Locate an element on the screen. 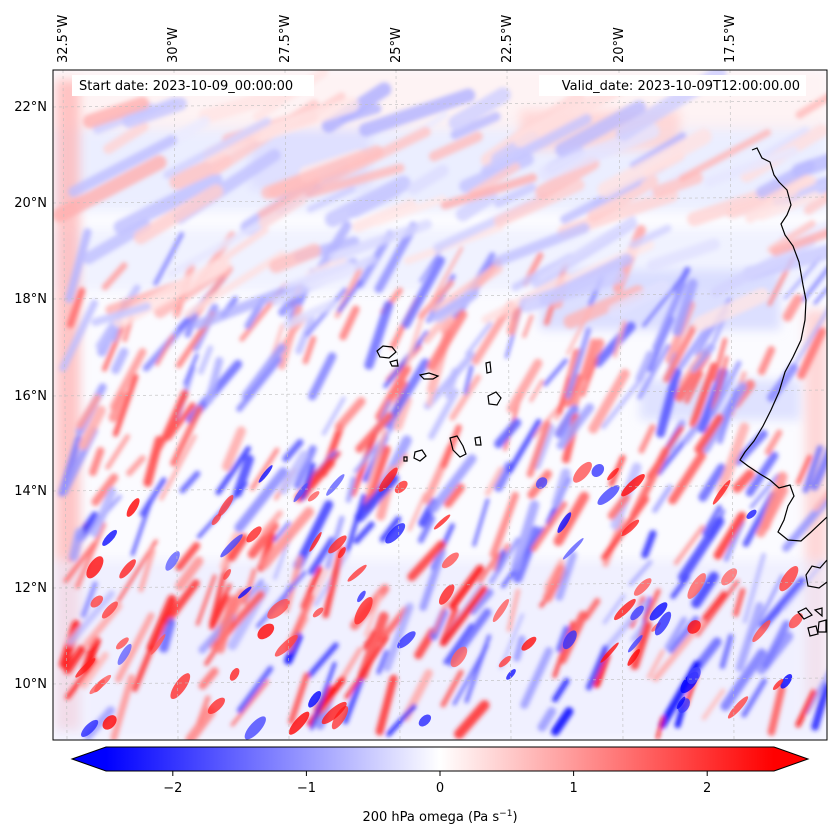  meridian-line is located at coordinates (732, 405).